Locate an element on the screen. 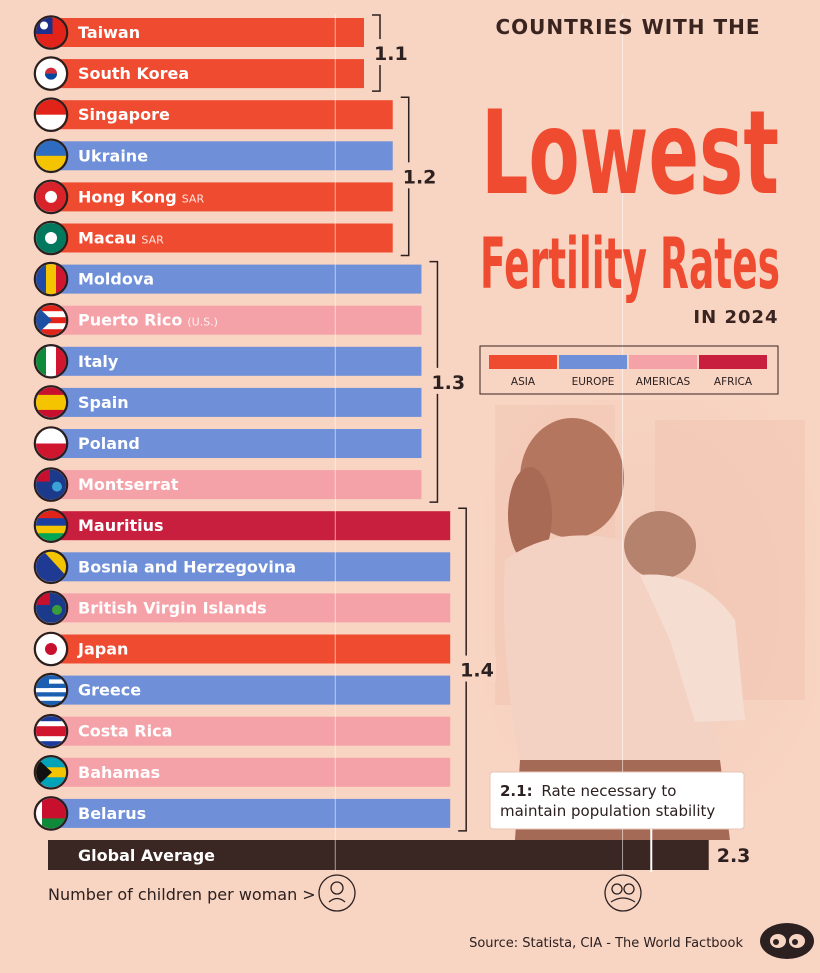  bar-label: British Virgin Islands is located at coordinates (172, 607).